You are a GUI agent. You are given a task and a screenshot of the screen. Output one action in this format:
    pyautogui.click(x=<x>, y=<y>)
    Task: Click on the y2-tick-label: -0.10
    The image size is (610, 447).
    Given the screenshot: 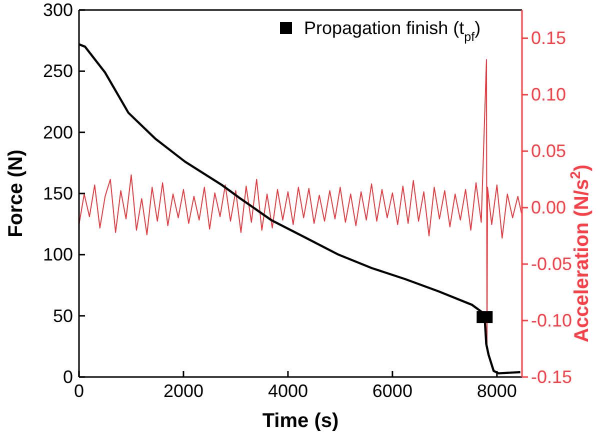 What is the action you would take?
    pyautogui.click(x=551, y=320)
    